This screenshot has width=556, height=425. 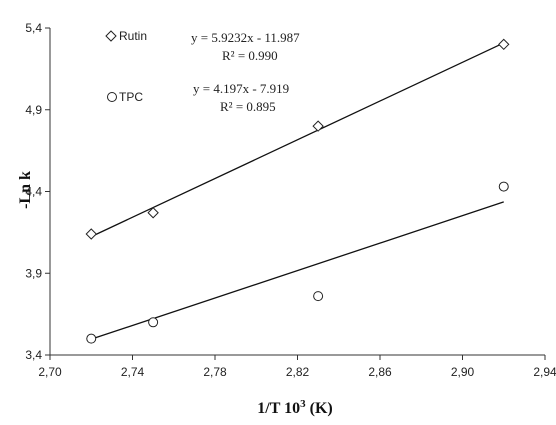 What do you see at coordinates (133, 372) in the screenshot?
I see `x-tick-label: 2,74` at bounding box center [133, 372].